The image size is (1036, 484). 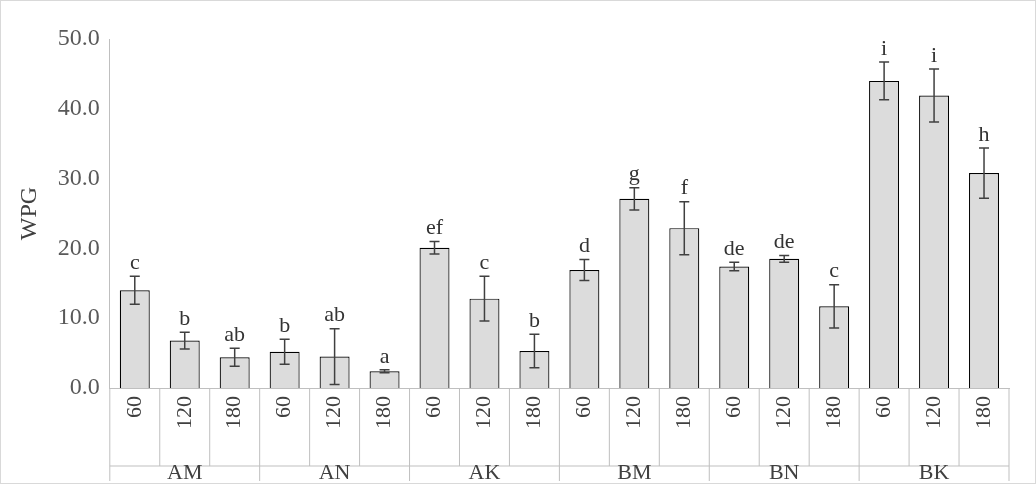 I want to click on y-tick-label: 0.0, so click(x=84, y=386).